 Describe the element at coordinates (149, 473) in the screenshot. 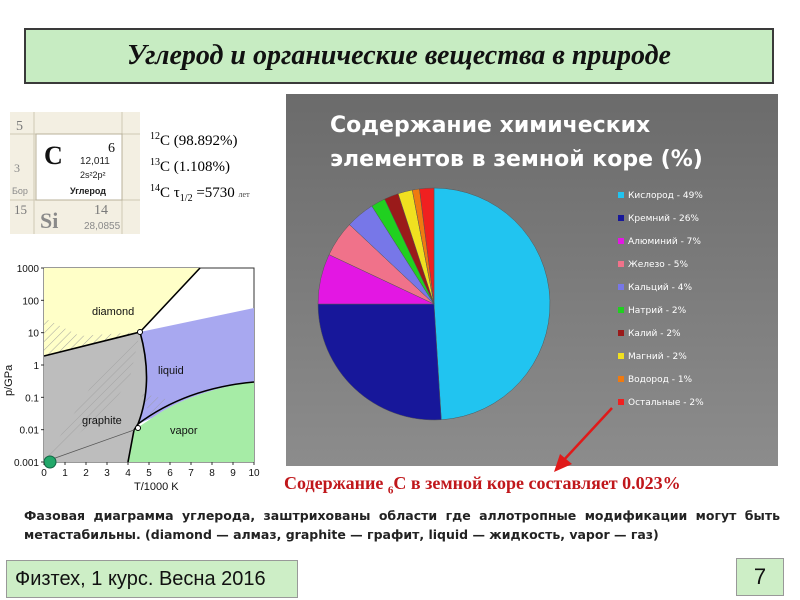

I see `phase-x-tick-label: 5` at that location.